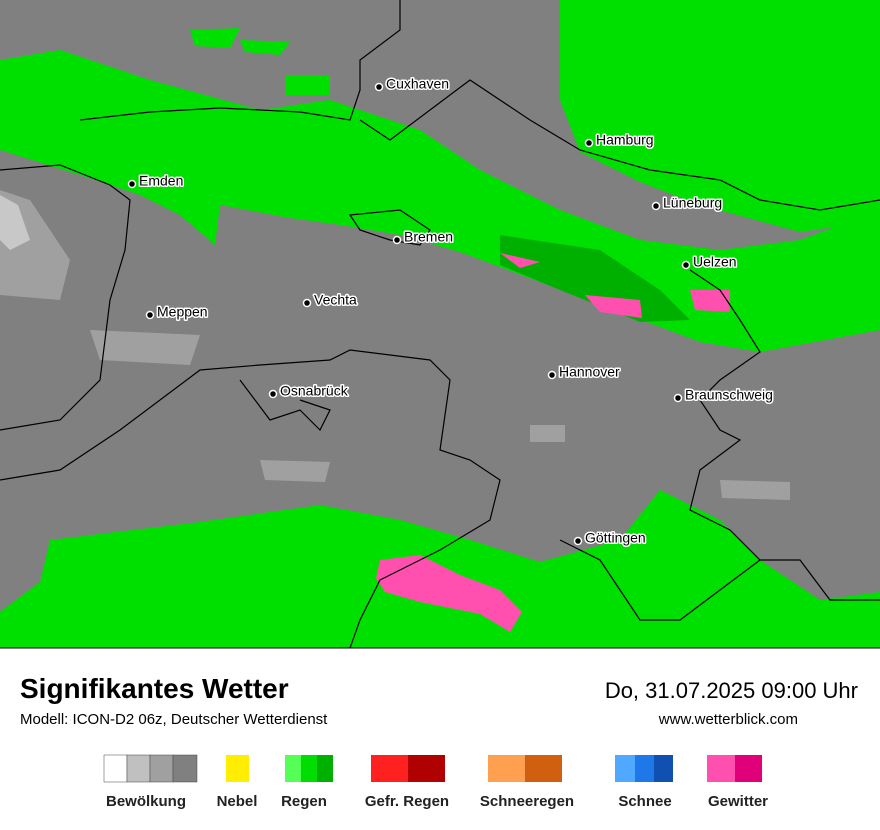  Describe the element at coordinates (715, 262) in the screenshot. I see `city-label: Uelzen` at that location.